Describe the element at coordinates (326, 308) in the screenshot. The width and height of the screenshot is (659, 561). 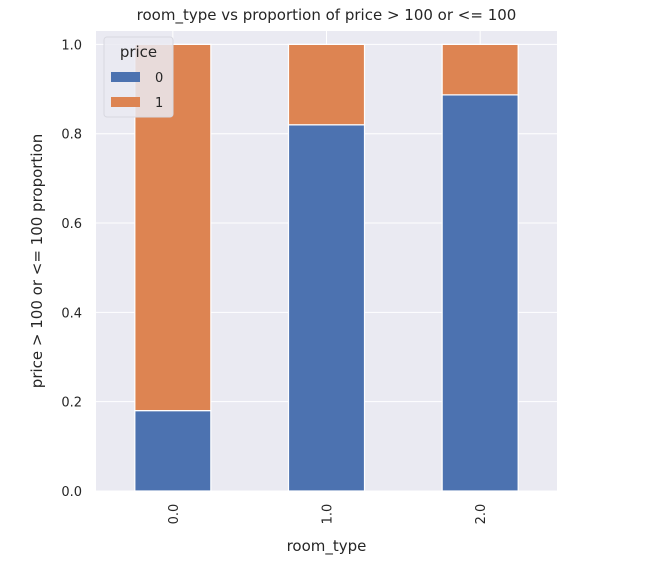
I see `bar-1.0-series-0` at that location.